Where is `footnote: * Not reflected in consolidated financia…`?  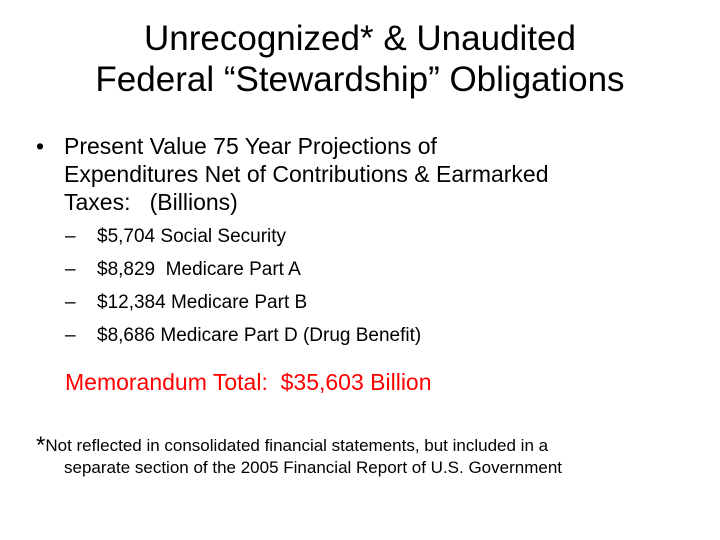 footnote: * Not reflected in consolidated financia… is located at coordinates (366, 455).